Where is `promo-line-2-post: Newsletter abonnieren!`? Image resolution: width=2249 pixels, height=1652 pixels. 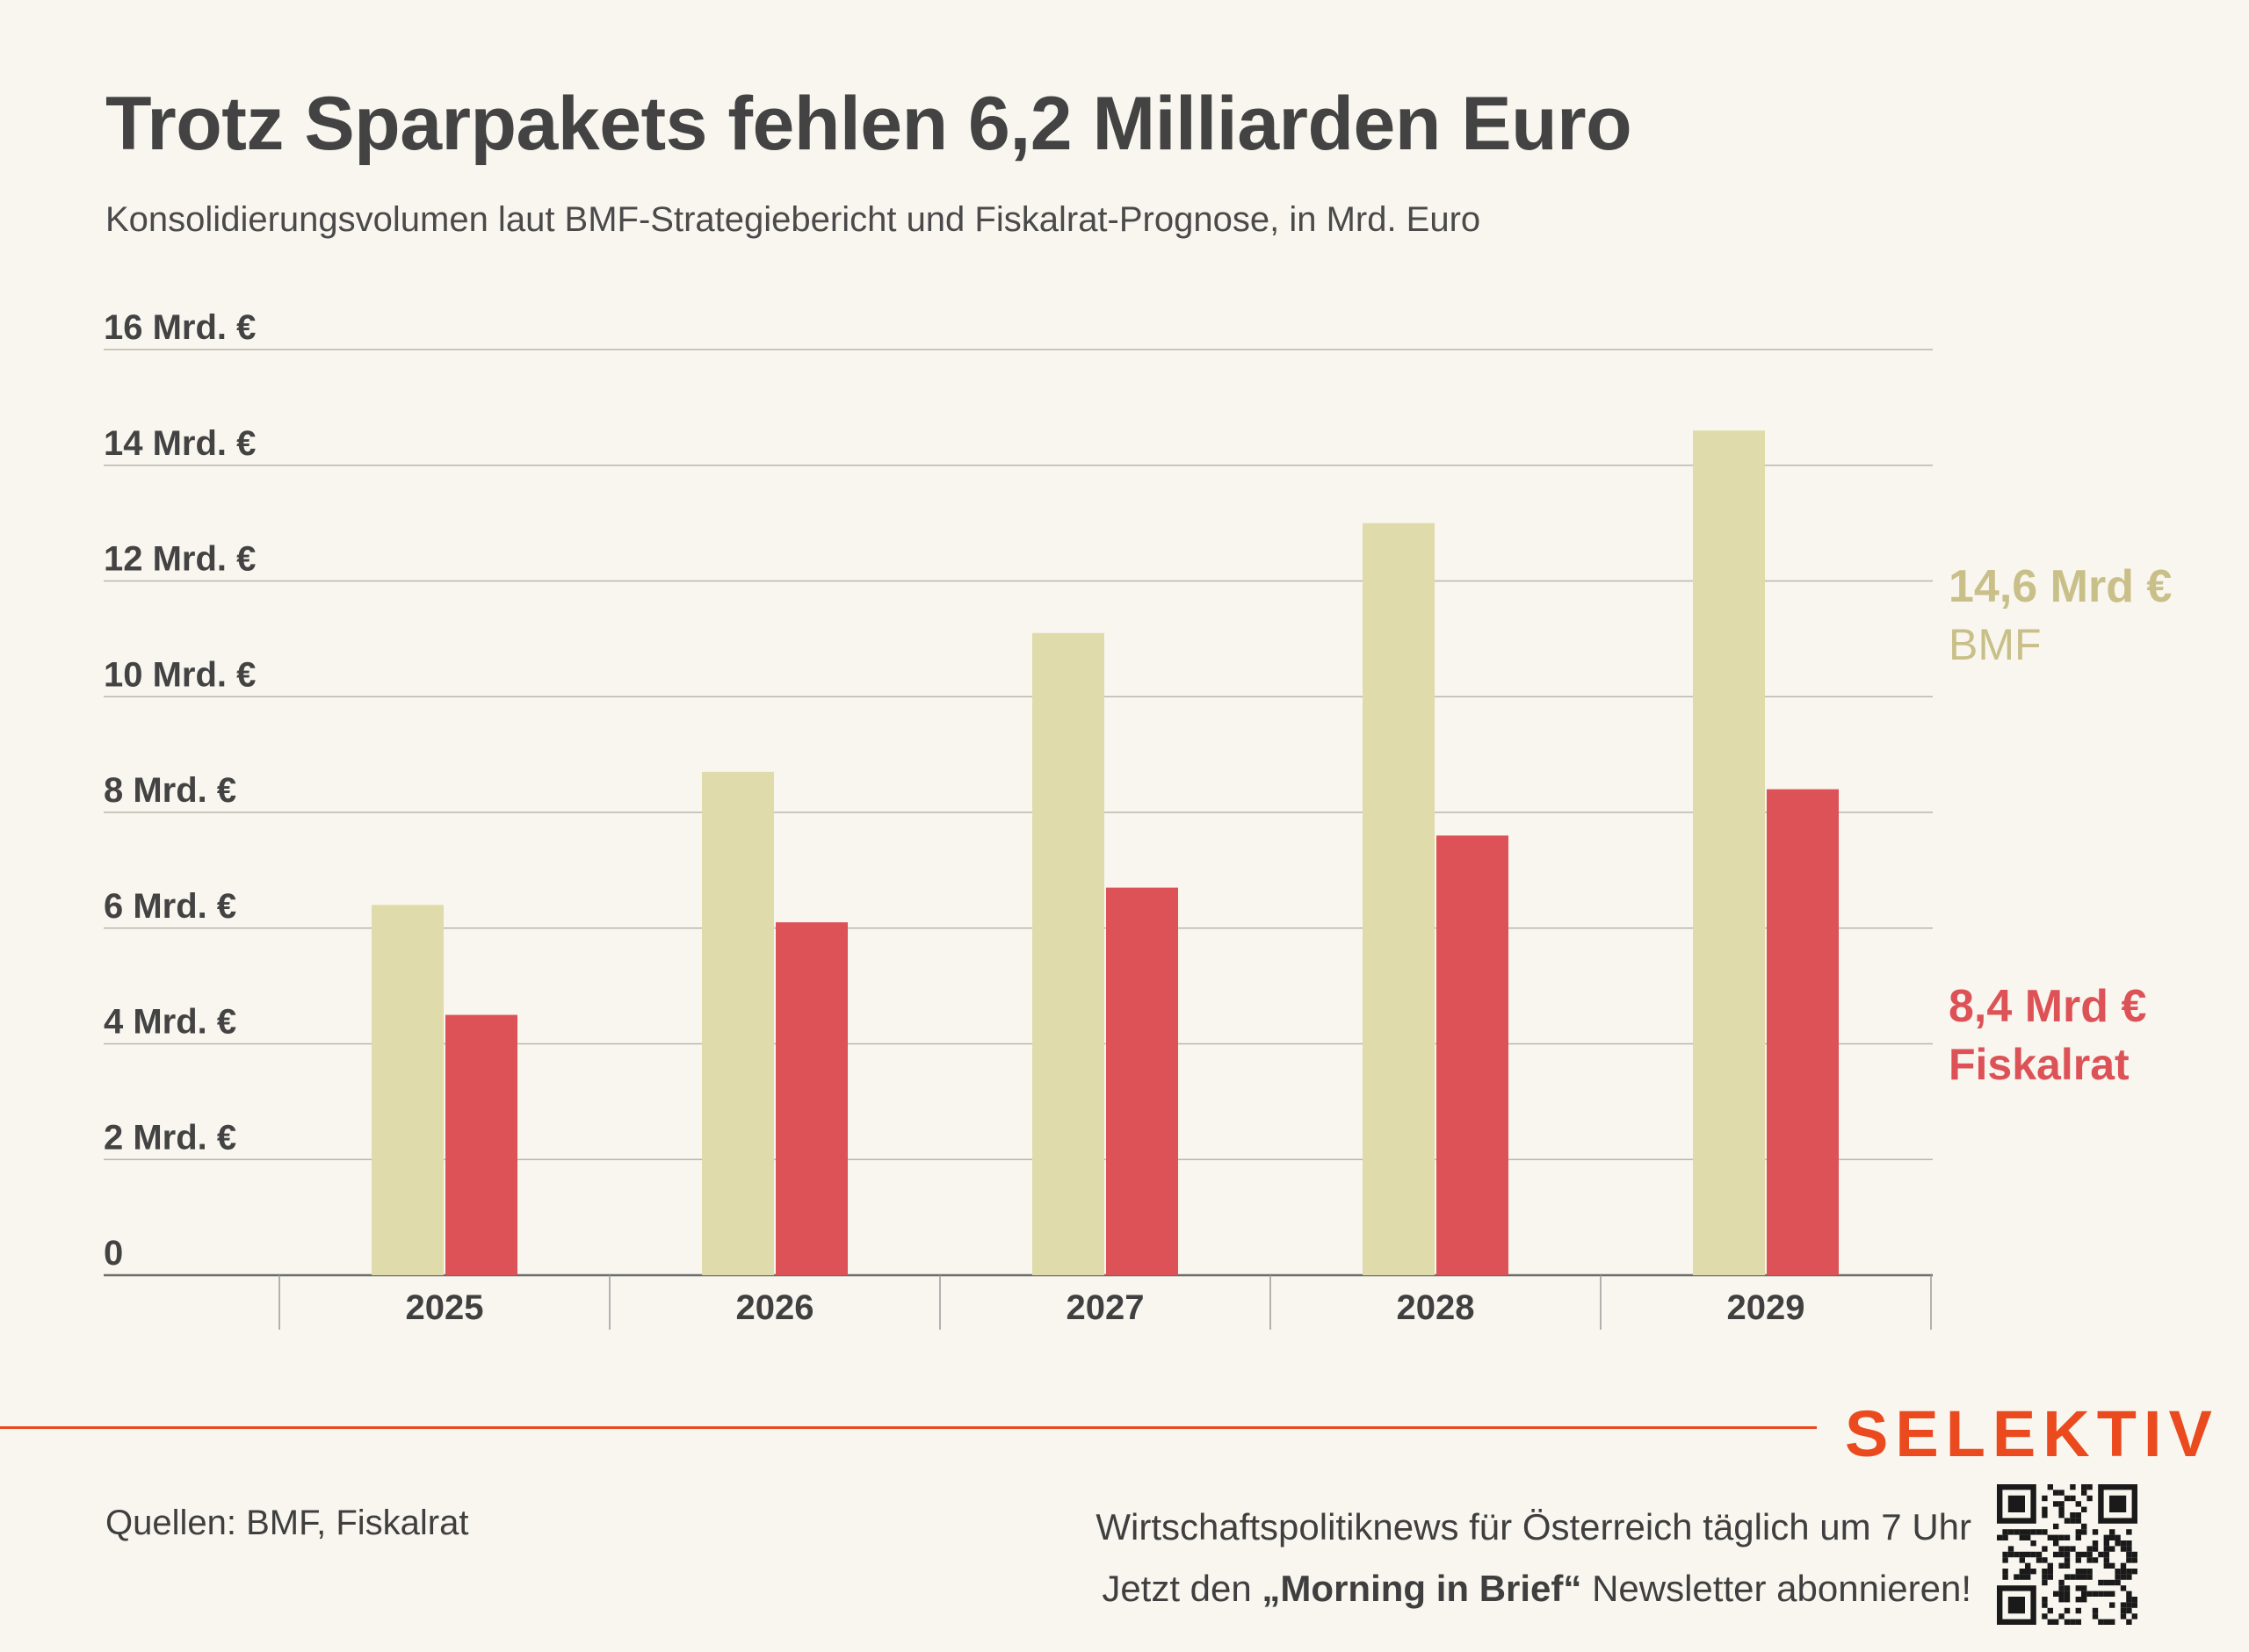
promo-line-2-post: Newsletter abonnieren! is located at coordinates (1776, 1588).